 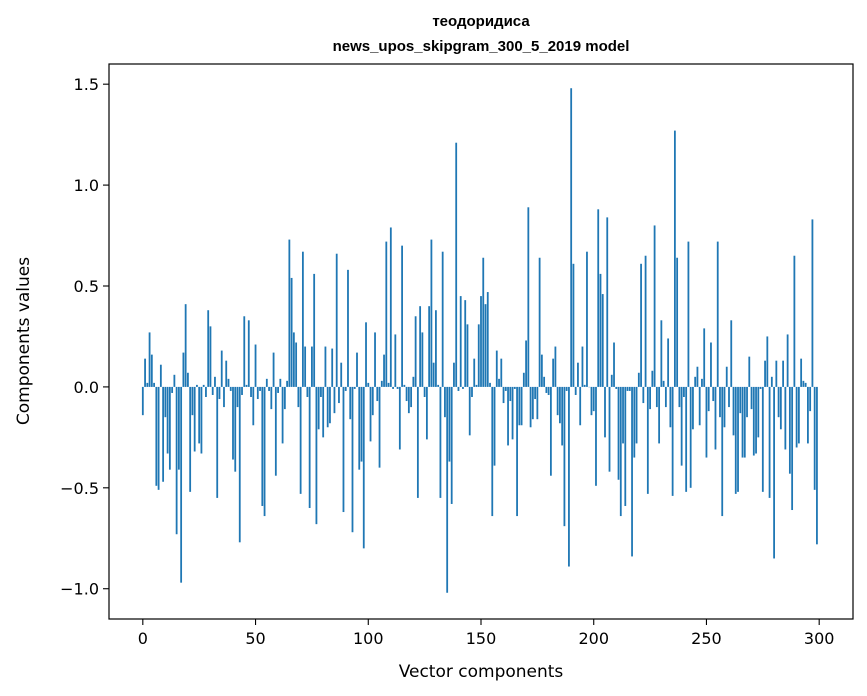 What do you see at coordinates (593, 638) in the screenshot?
I see `x-tick-label: 200` at bounding box center [593, 638].